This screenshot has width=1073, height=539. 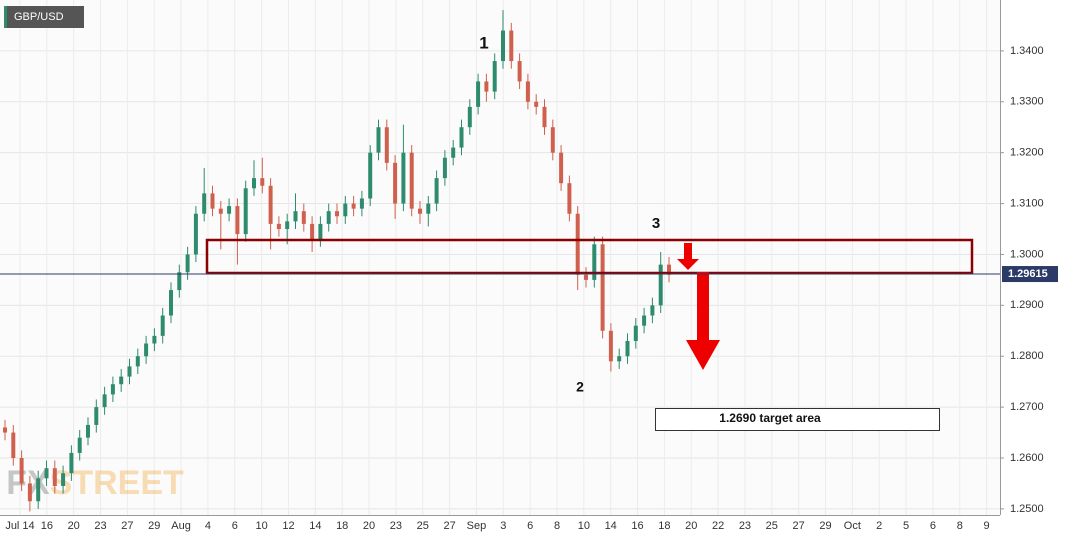 What do you see at coordinates (19, 526) in the screenshot?
I see `x-tick-label: Jul 14` at bounding box center [19, 526].